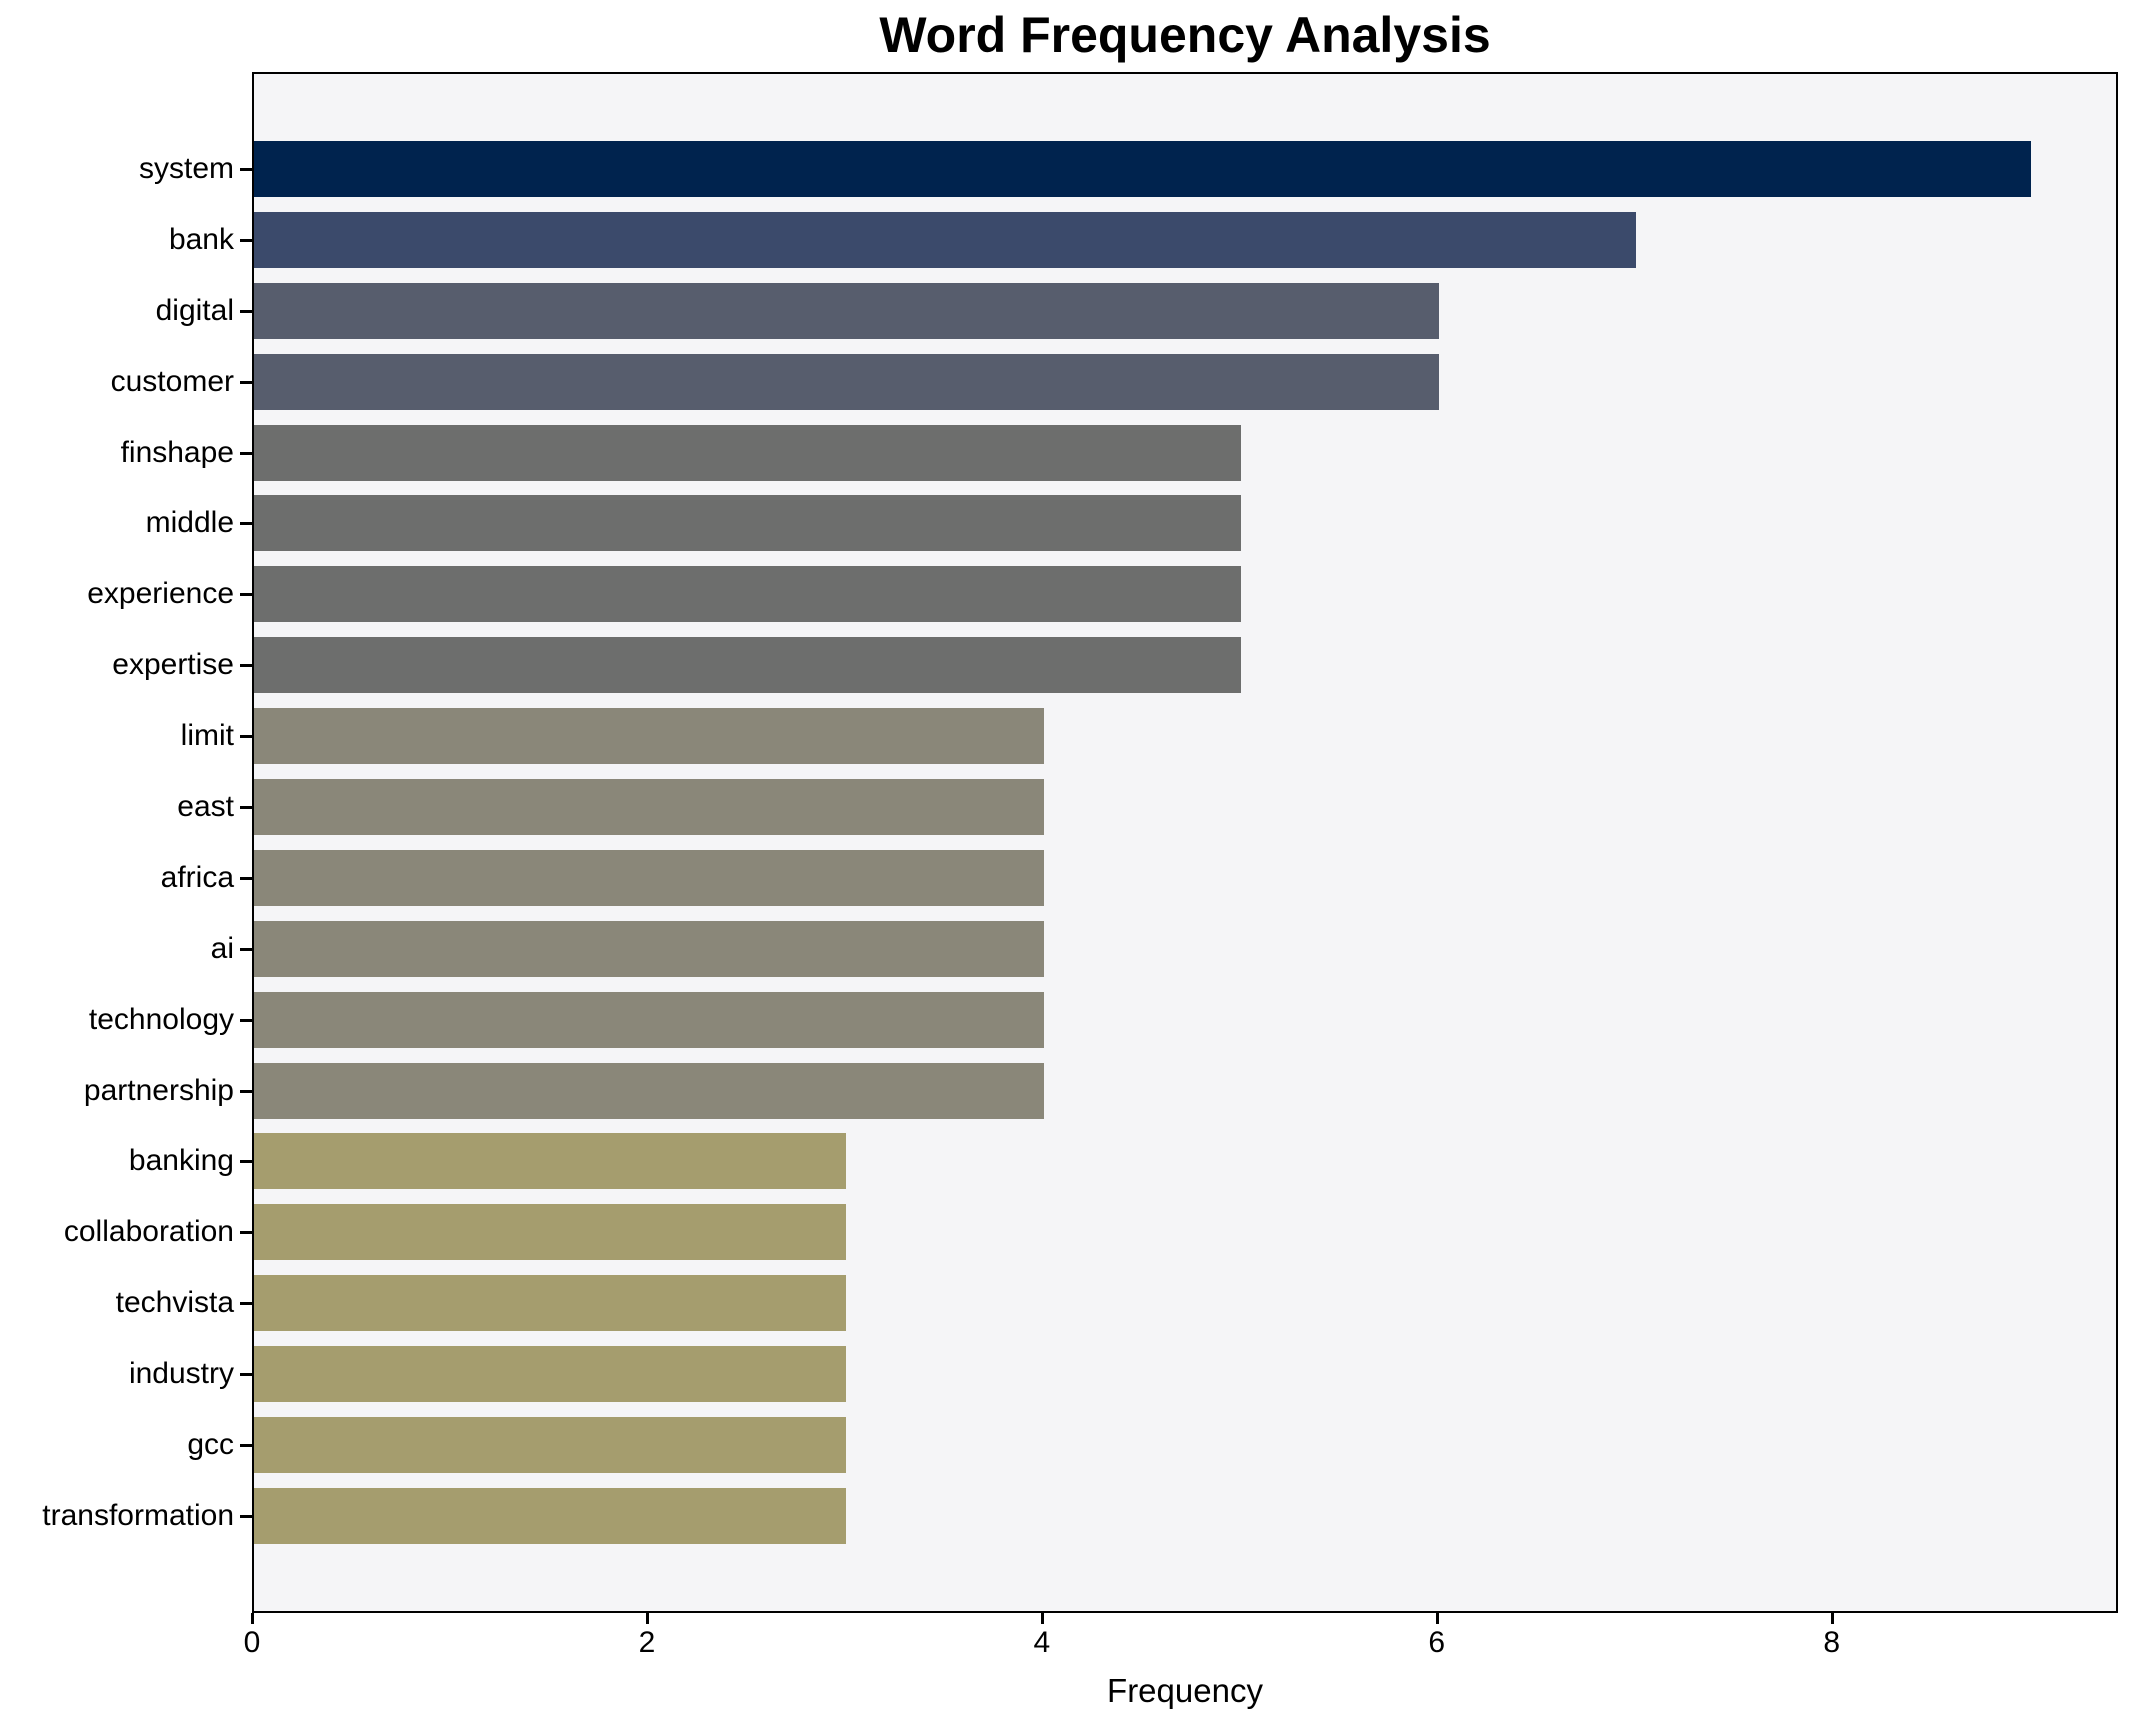 The width and height of the screenshot is (2132, 1722). I want to click on bar-industry, so click(550, 1374).